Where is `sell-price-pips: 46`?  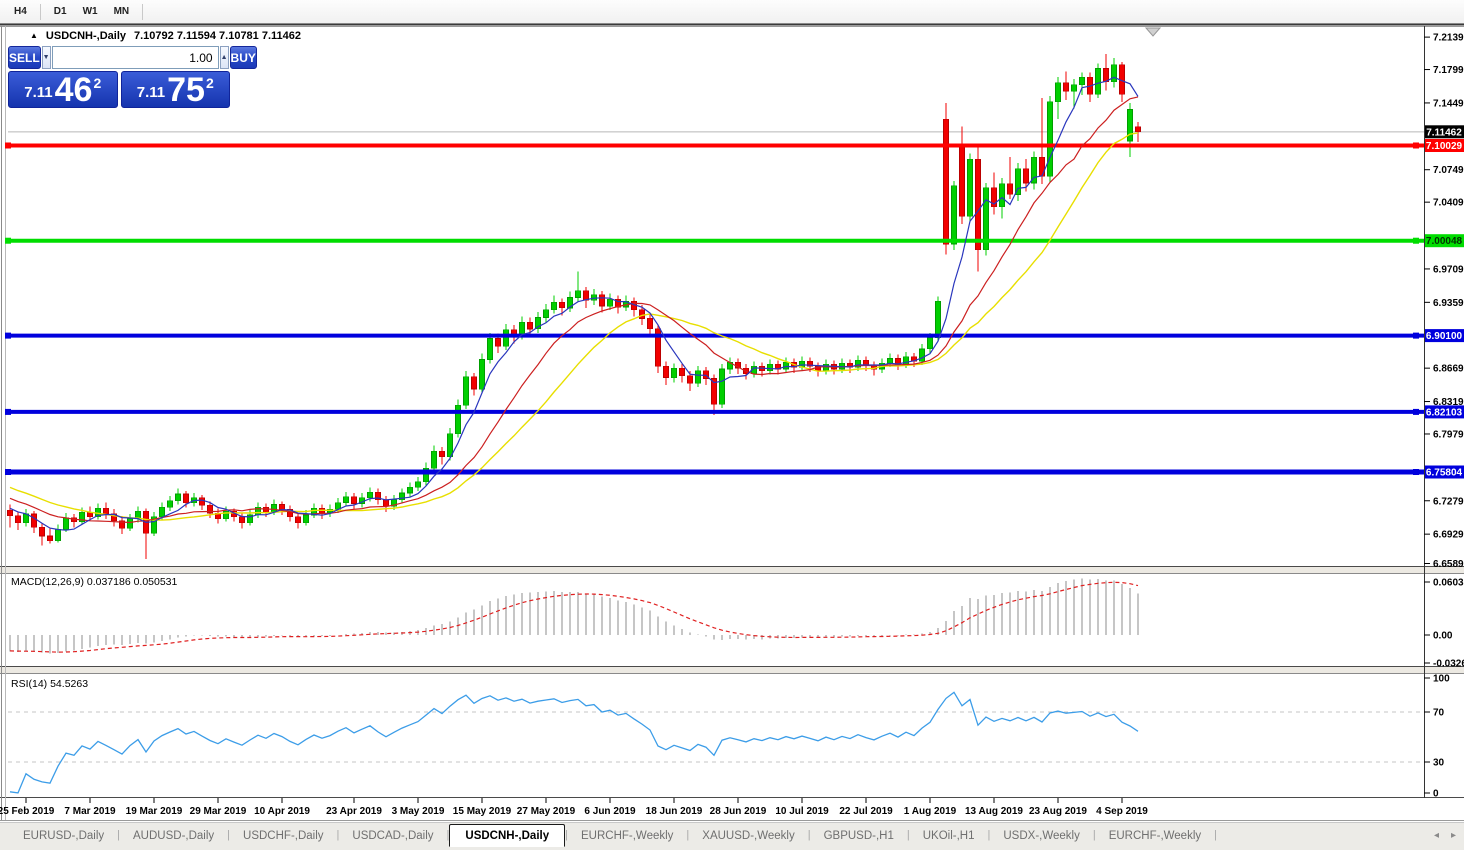
sell-price-pips: 46 is located at coordinates (73, 90).